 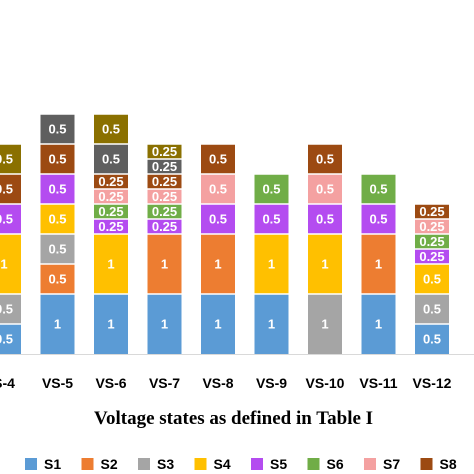 I want to click on bar-segment-vs-6-s8, so click(x=111, y=181).